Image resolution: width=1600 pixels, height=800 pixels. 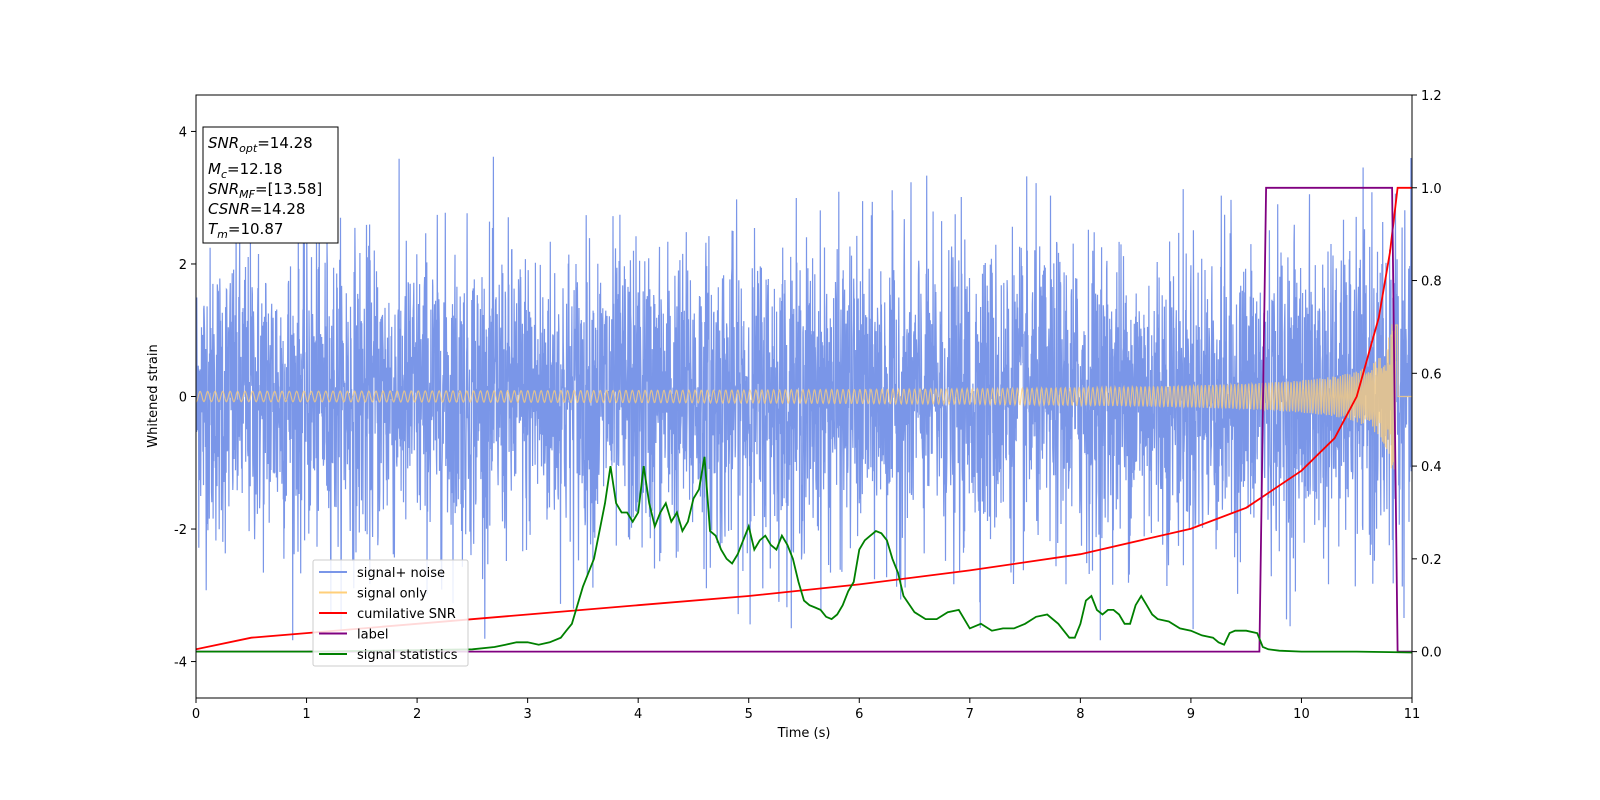 I want to click on x-tick-label: 3, so click(x=527, y=714).